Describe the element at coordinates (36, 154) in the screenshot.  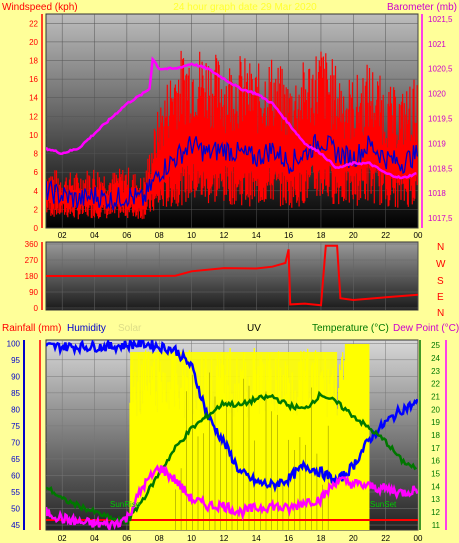
I see `wind-tick-label: 8` at that location.